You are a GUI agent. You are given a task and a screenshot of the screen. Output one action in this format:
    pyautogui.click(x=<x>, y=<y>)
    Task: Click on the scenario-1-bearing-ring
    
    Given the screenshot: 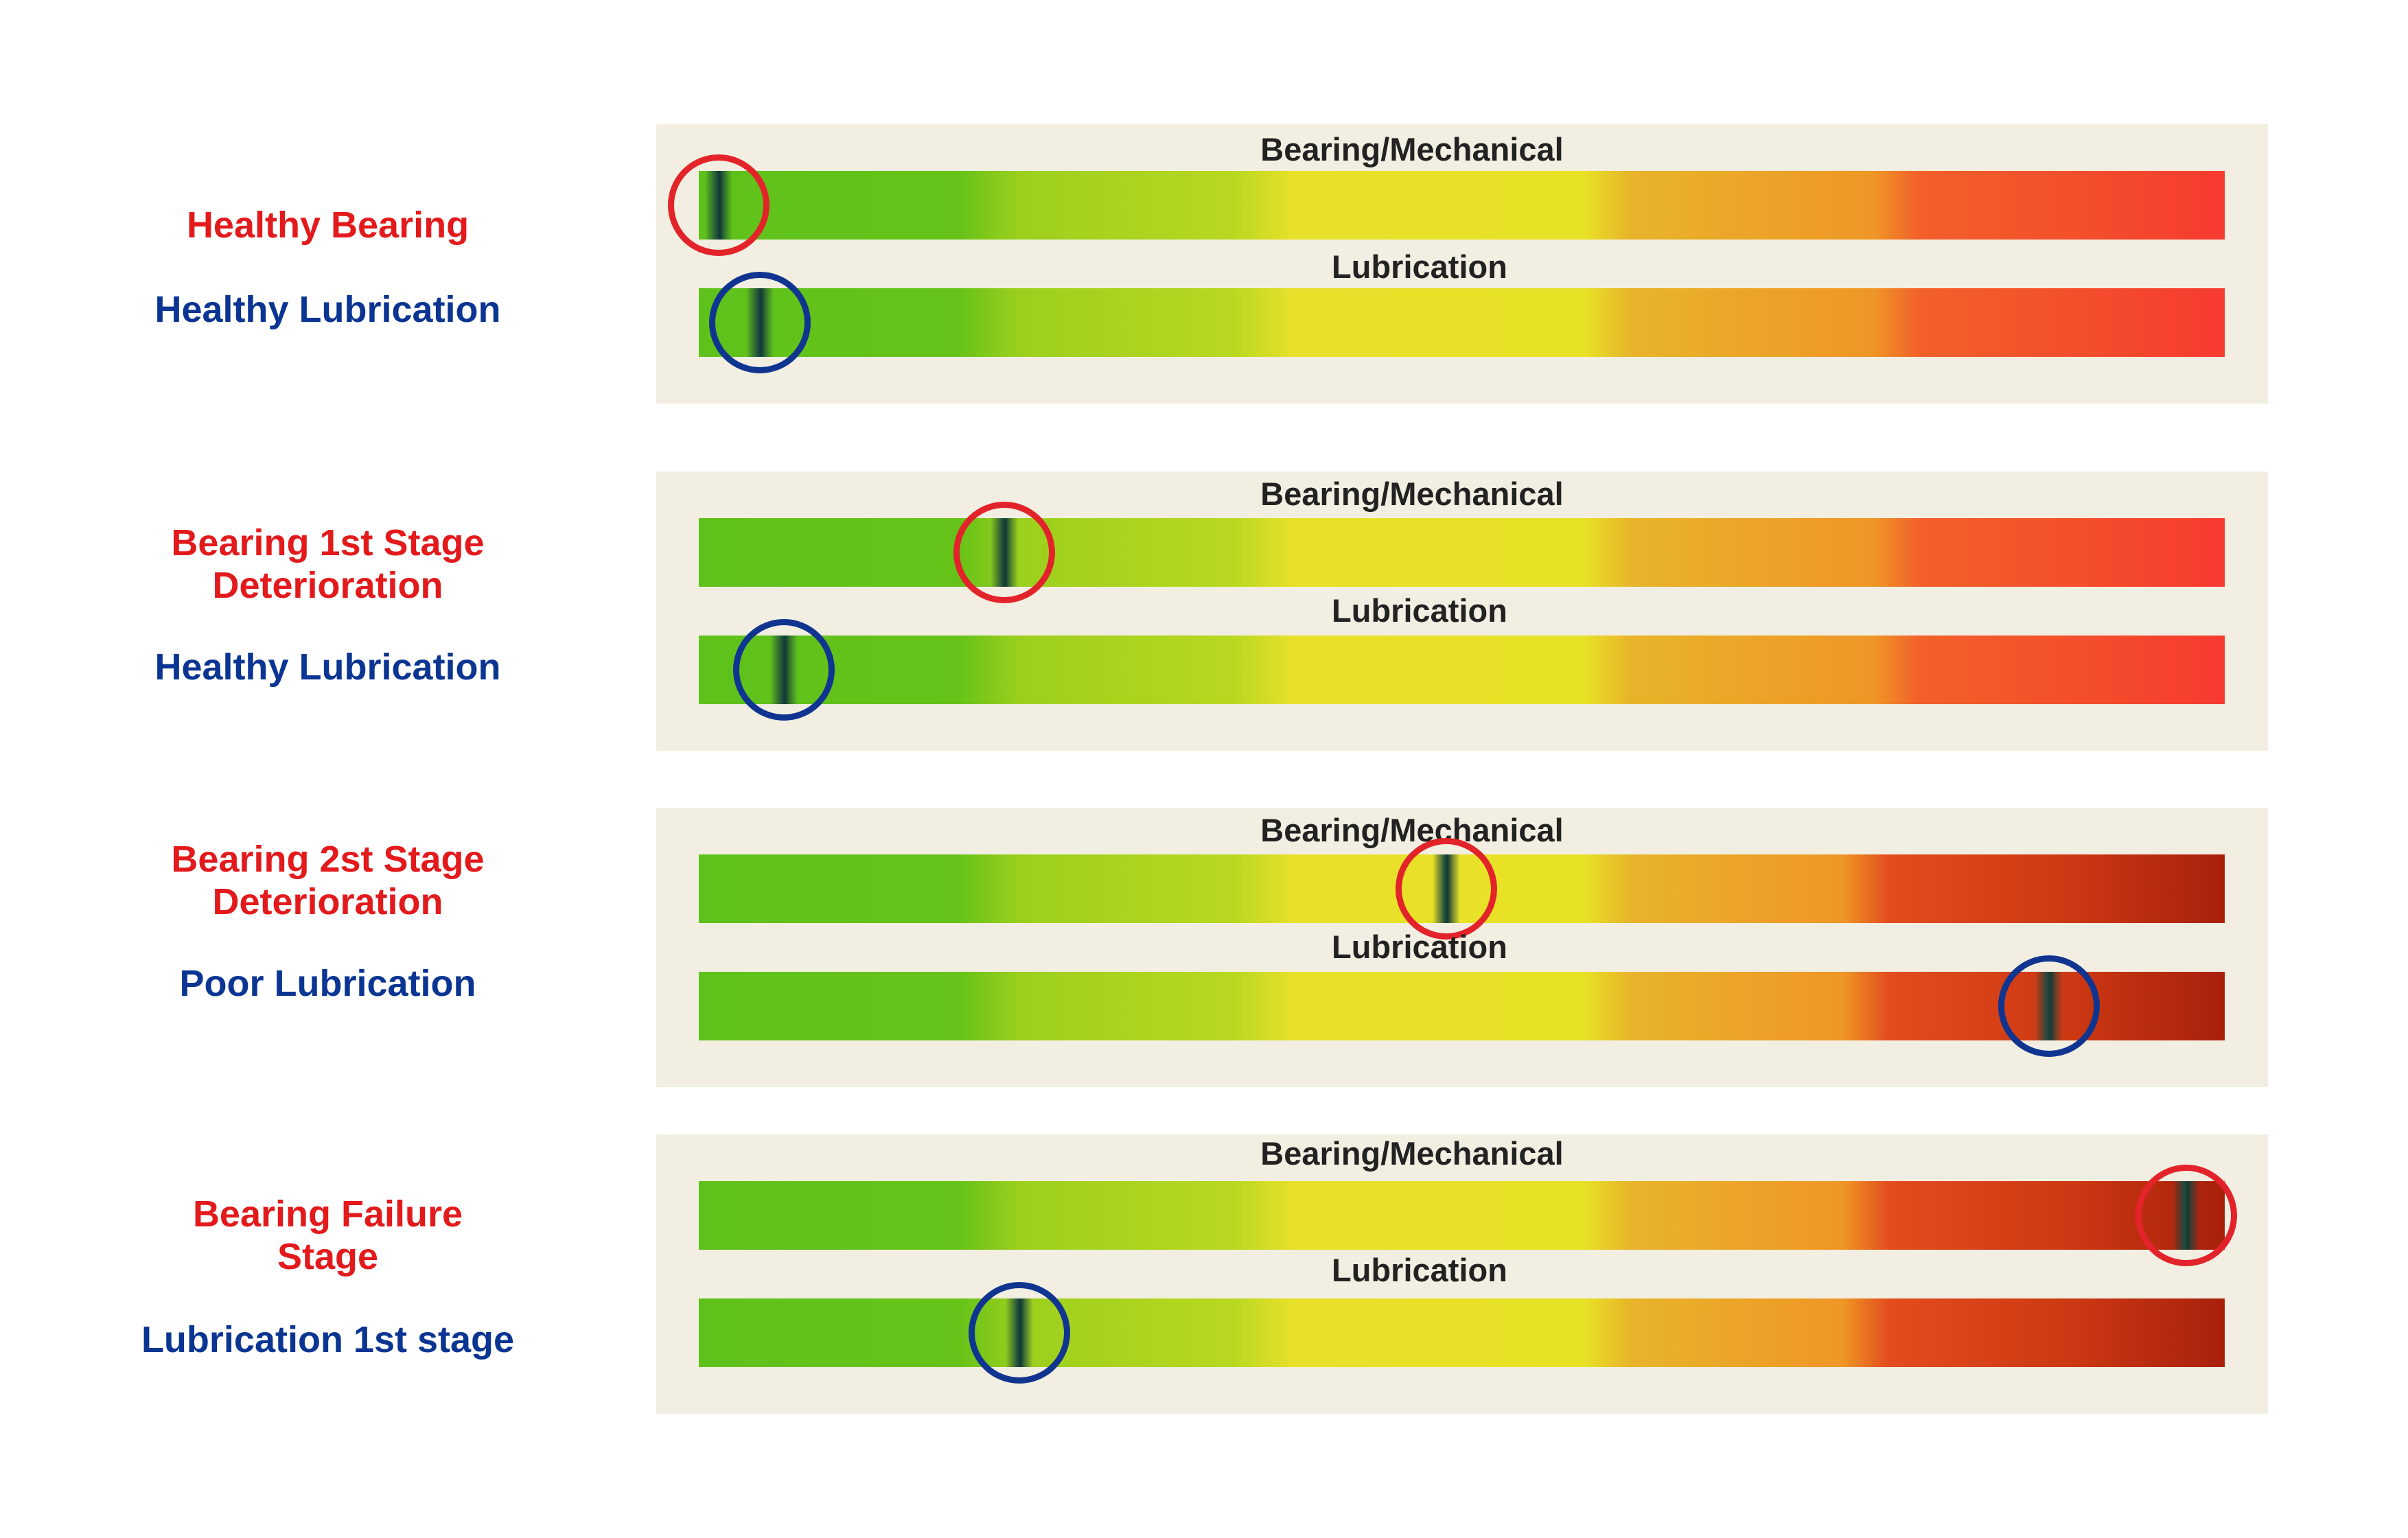 What is the action you would take?
    pyautogui.click(x=718, y=205)
    